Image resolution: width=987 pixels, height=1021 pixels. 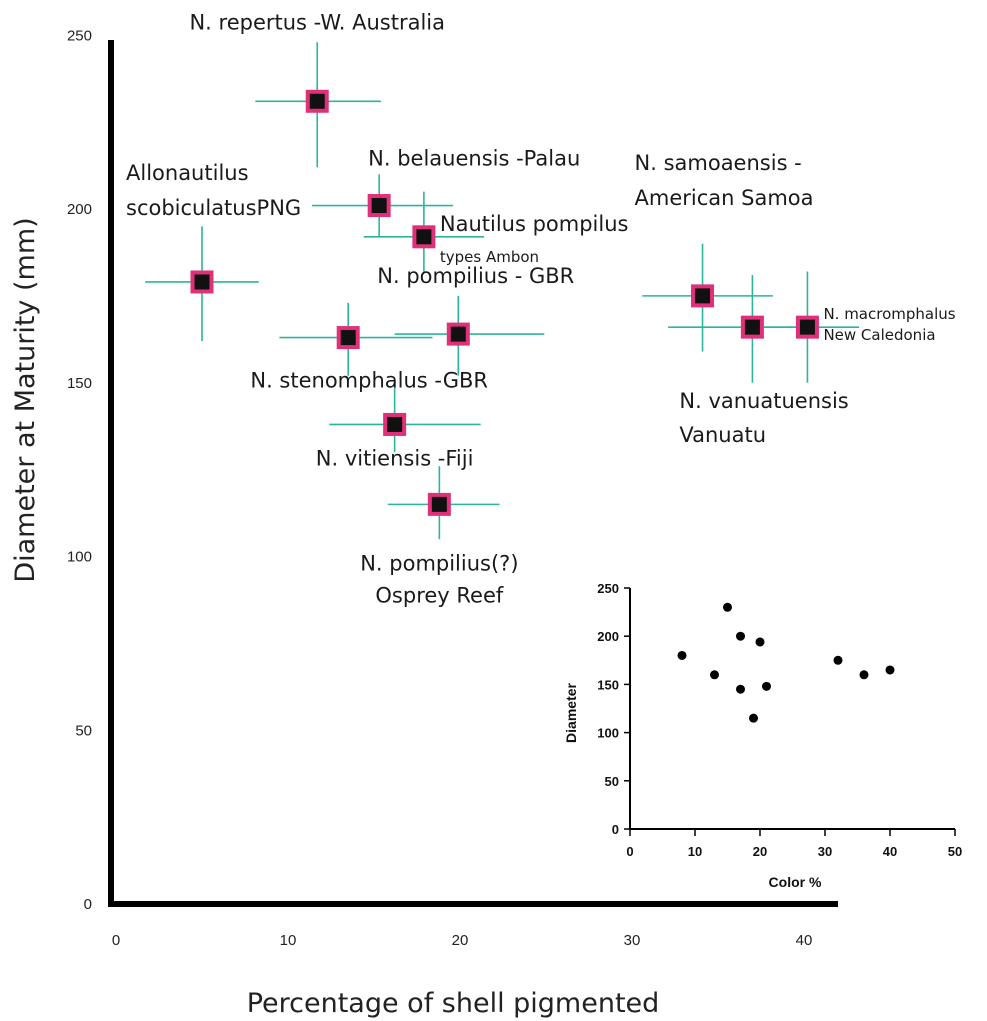 I want to click on x-tick-label: 20, so click(x=460, y=940).